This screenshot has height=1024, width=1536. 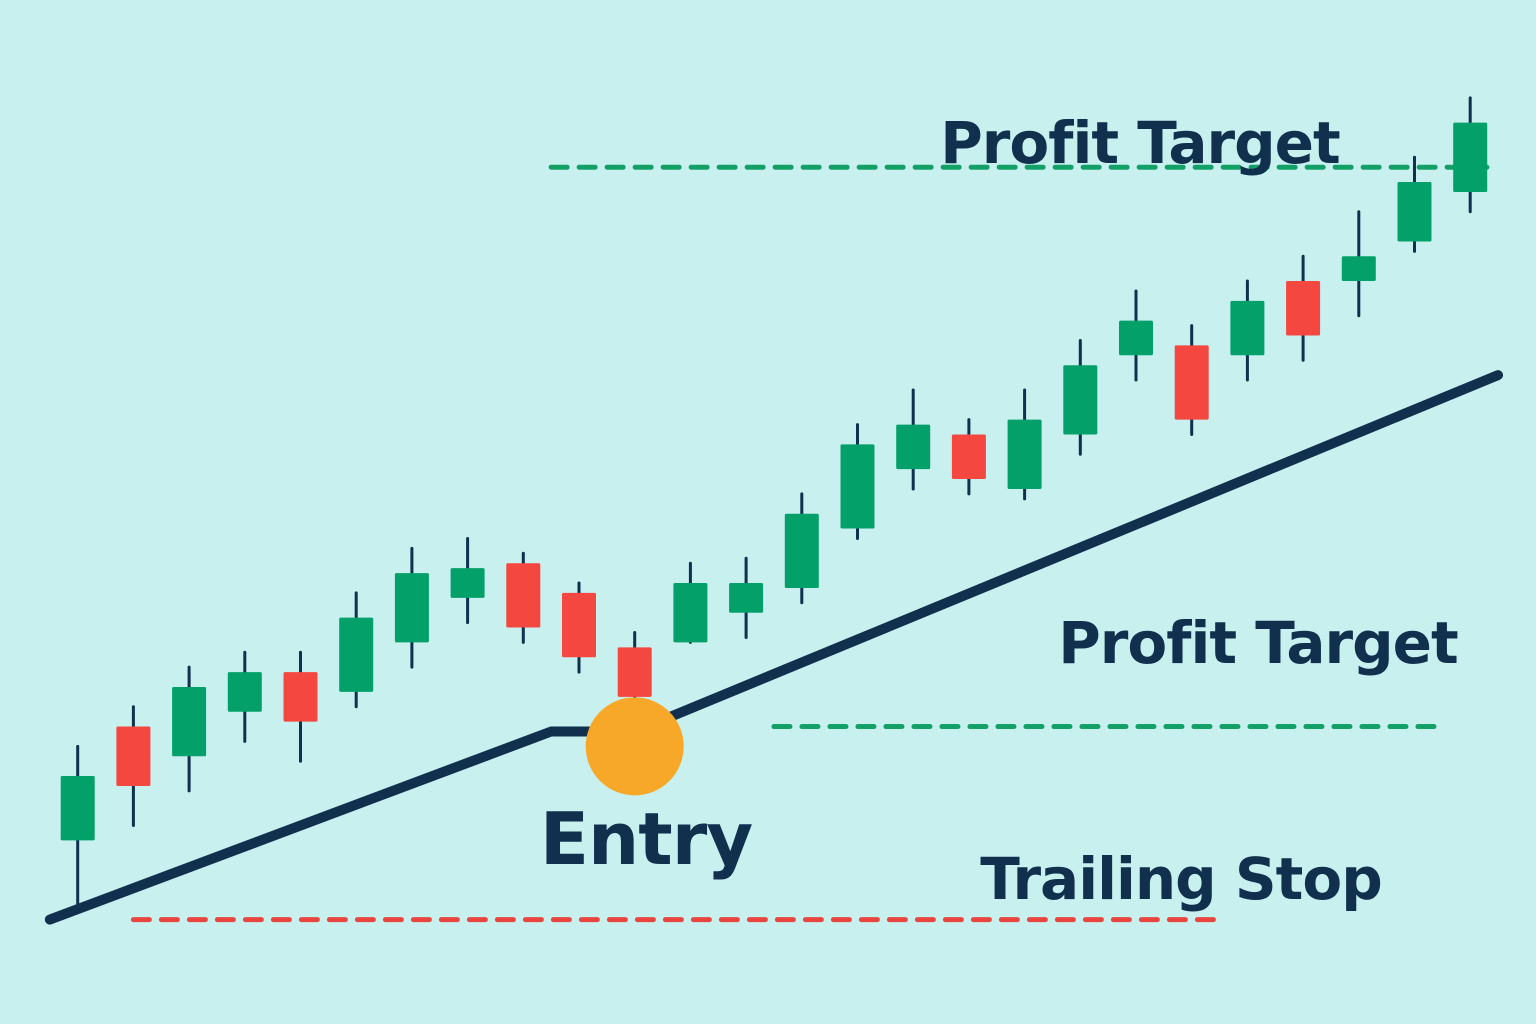 I want to click on entry-marker-group, so click(x=634, y=746).